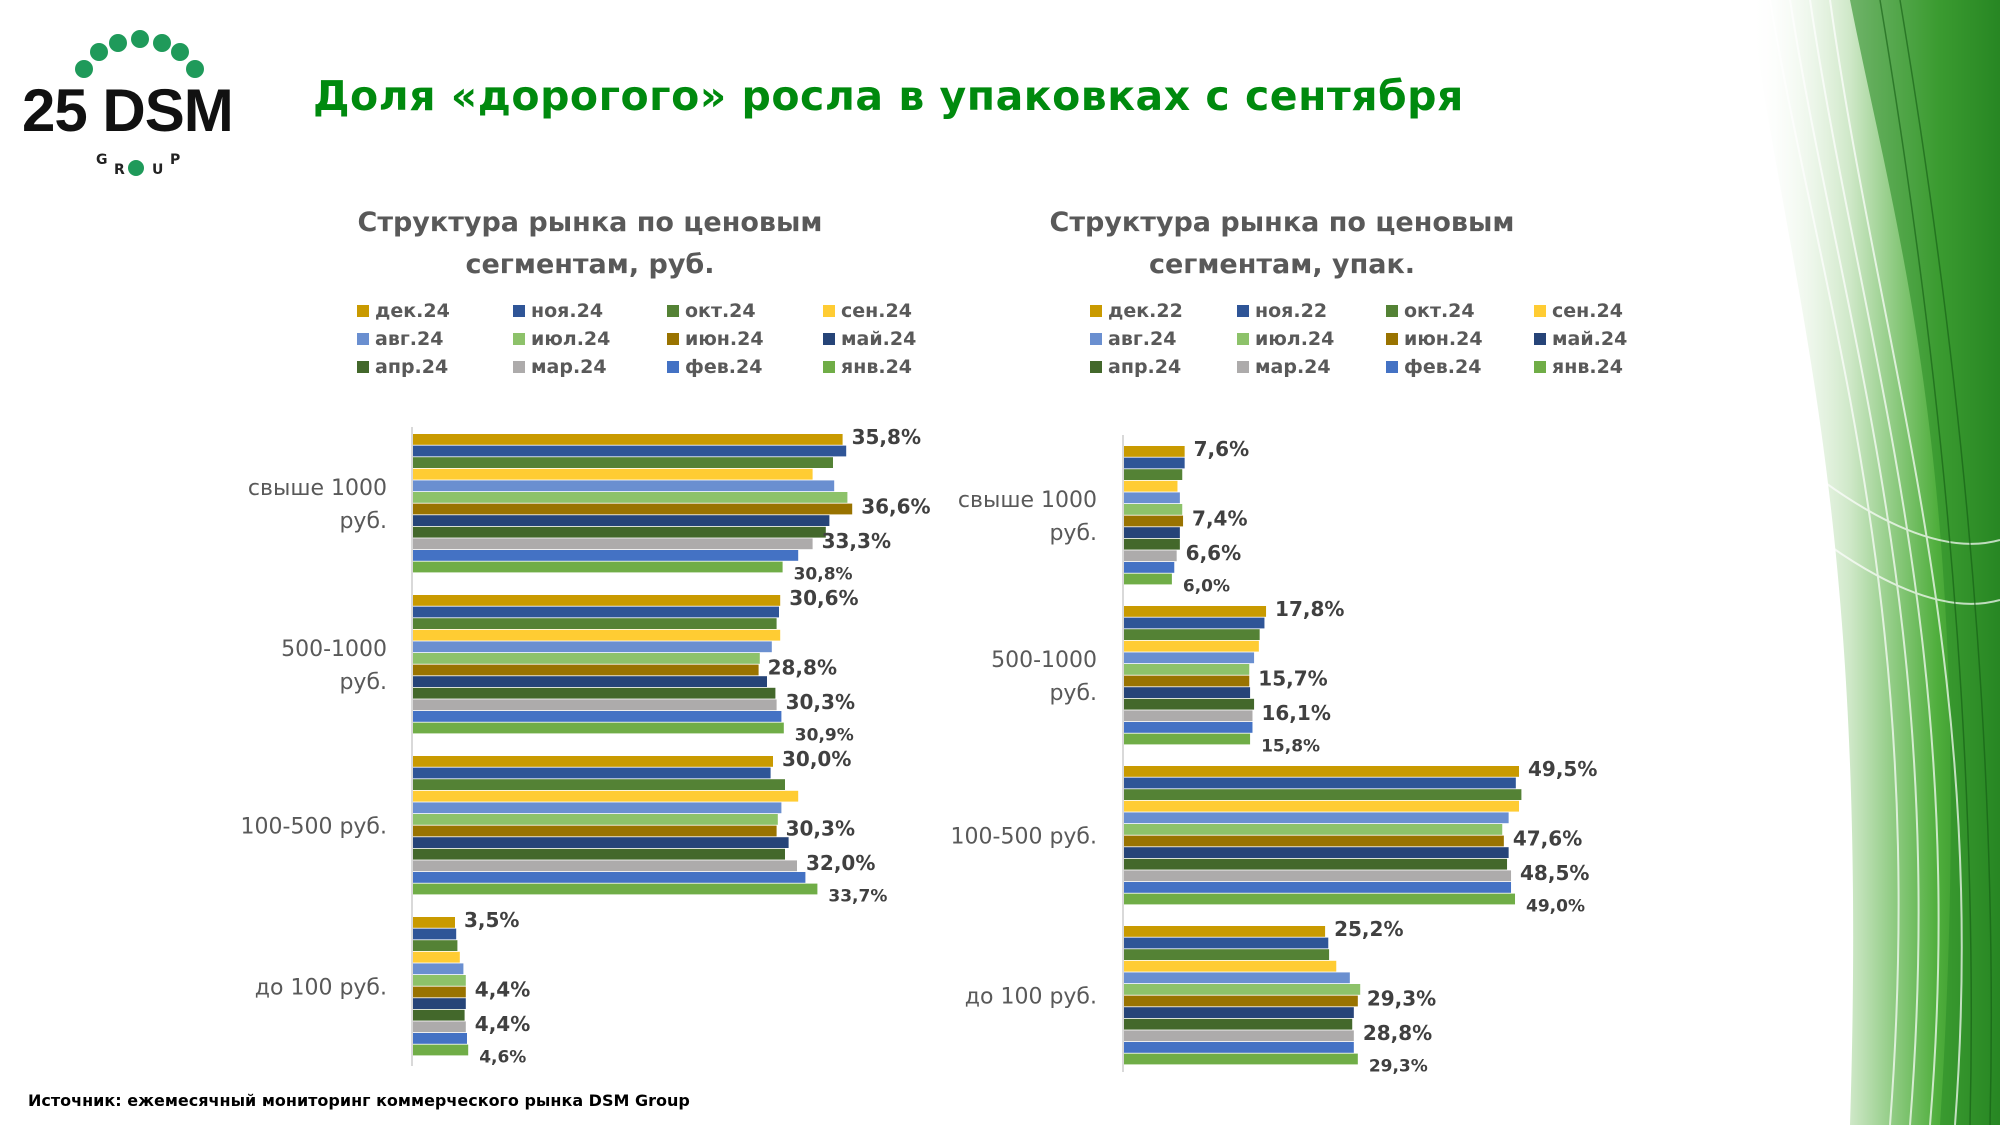 The image size is (2000, 1125). What do you see at coordinates (879, 339) in the screenshot?
I see `legend-label: май.24` at bounding box center [879, 339].